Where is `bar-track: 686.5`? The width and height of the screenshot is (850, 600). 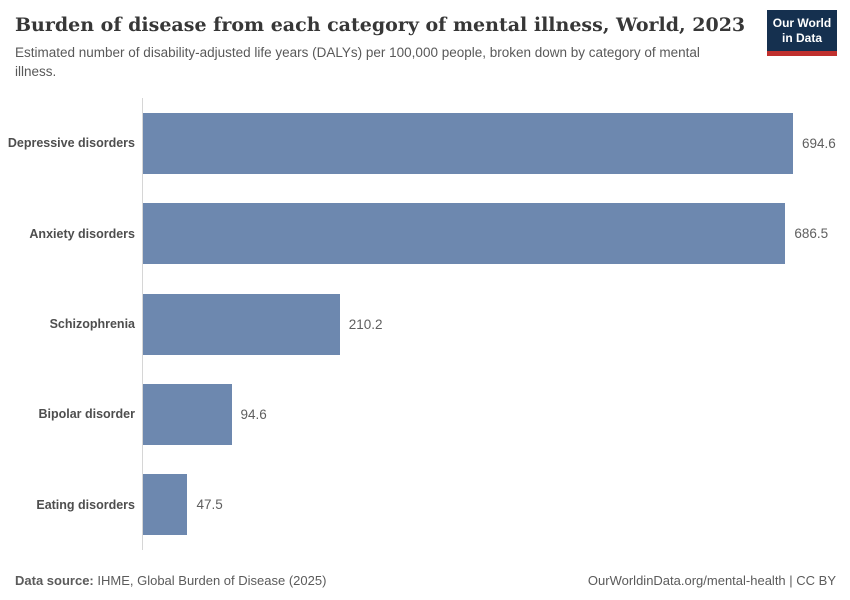
bar-track: 686.5 is located at coordinates (496, 234).